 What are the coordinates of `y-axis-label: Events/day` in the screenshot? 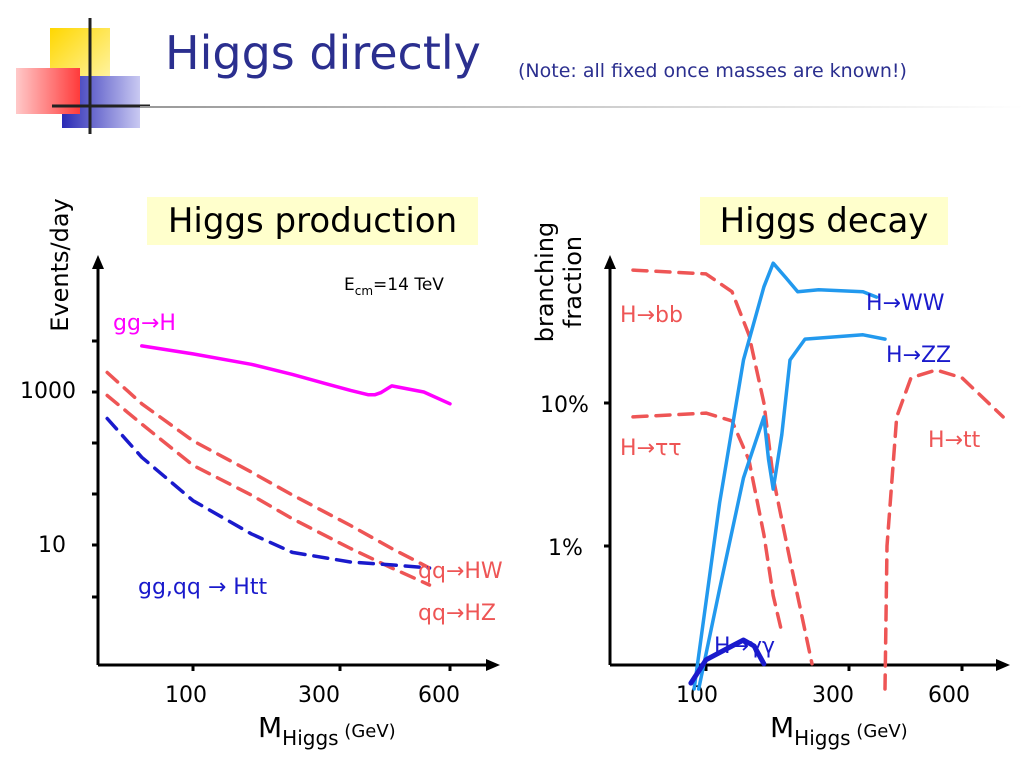 It's located at (60, 265).